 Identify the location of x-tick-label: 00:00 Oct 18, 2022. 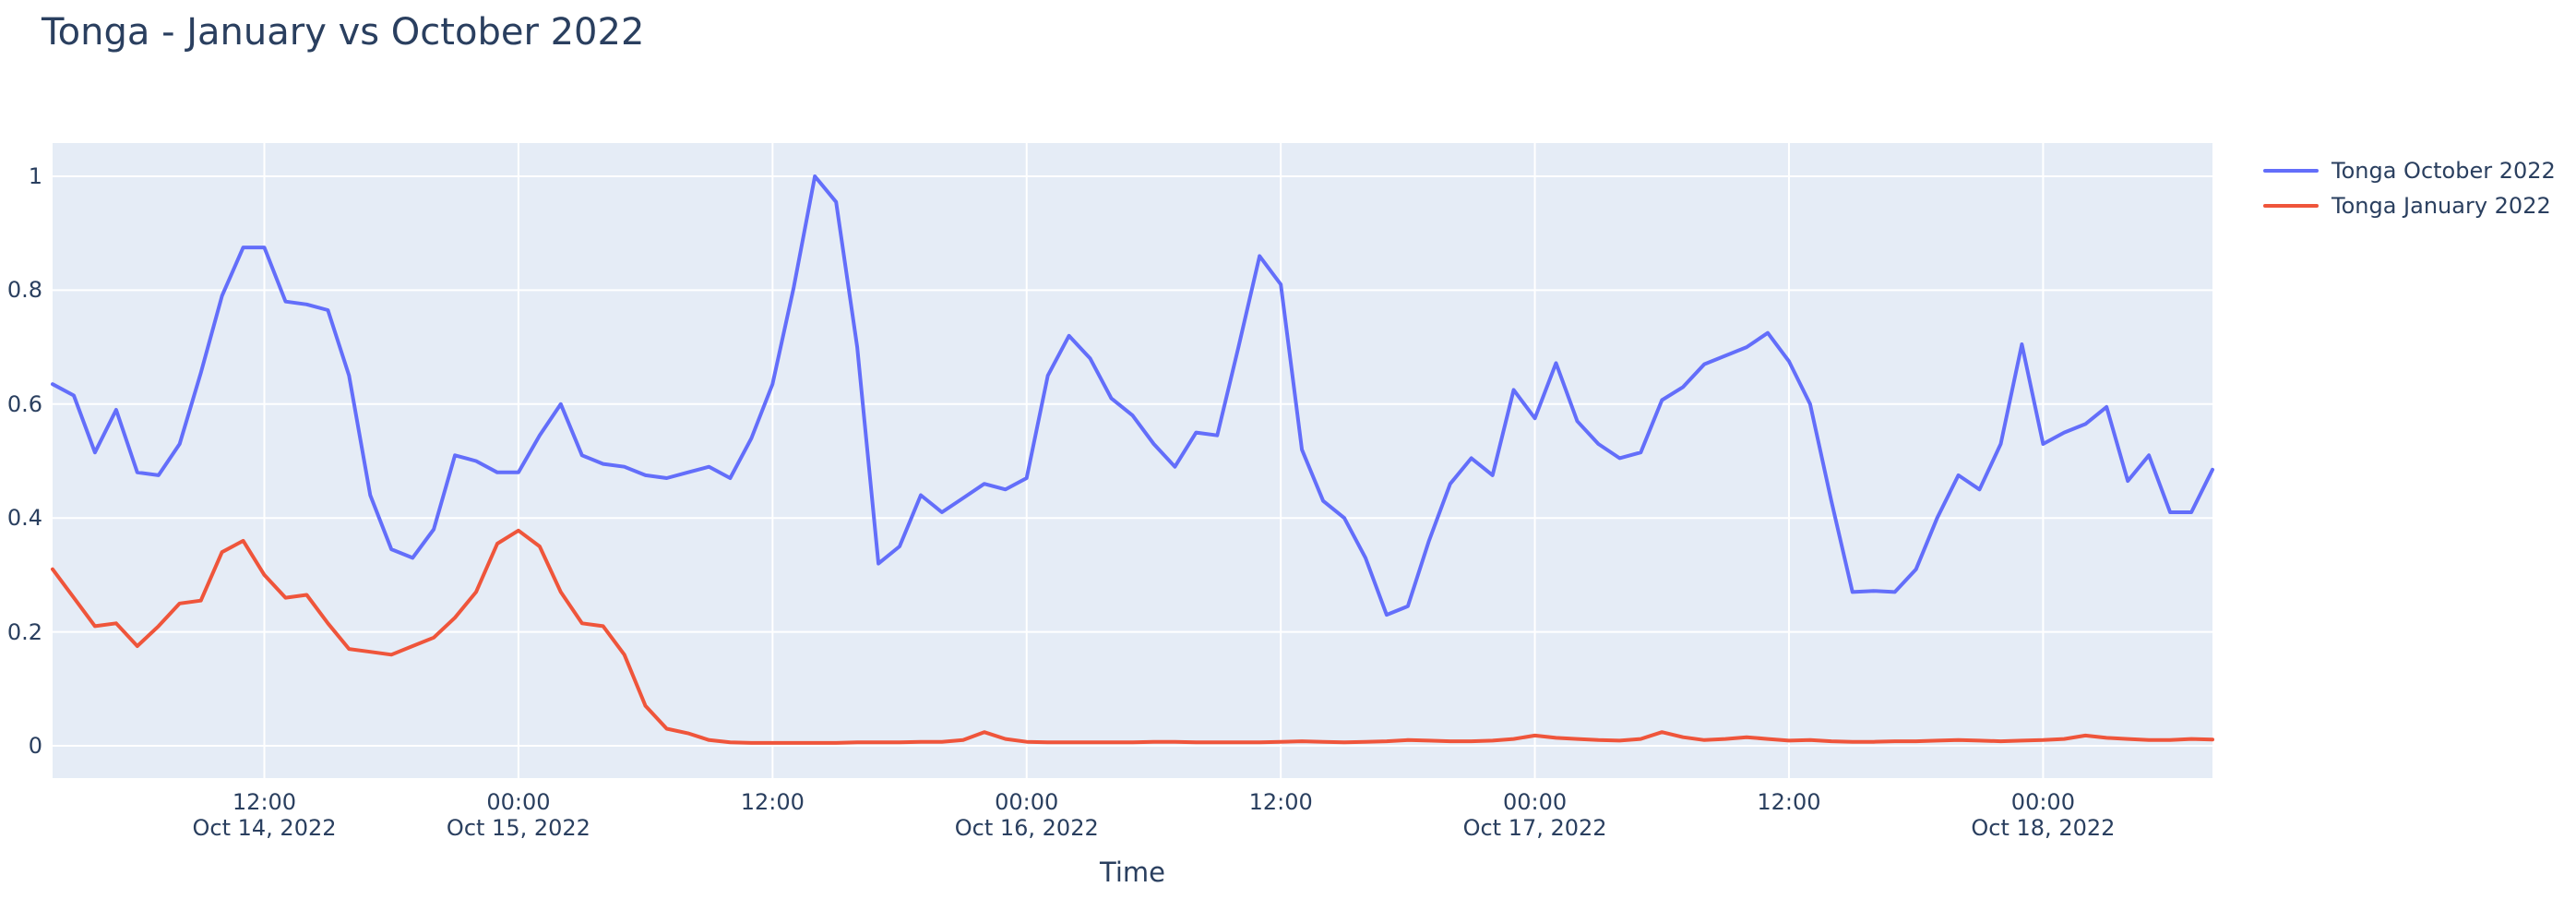
(2043, 815).